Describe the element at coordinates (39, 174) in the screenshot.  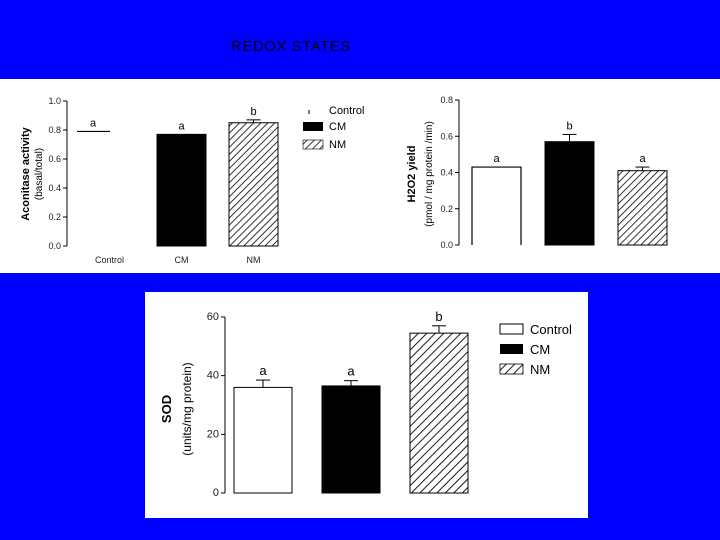
I see `y-axis-subtitle: (basal/total)` at that location.